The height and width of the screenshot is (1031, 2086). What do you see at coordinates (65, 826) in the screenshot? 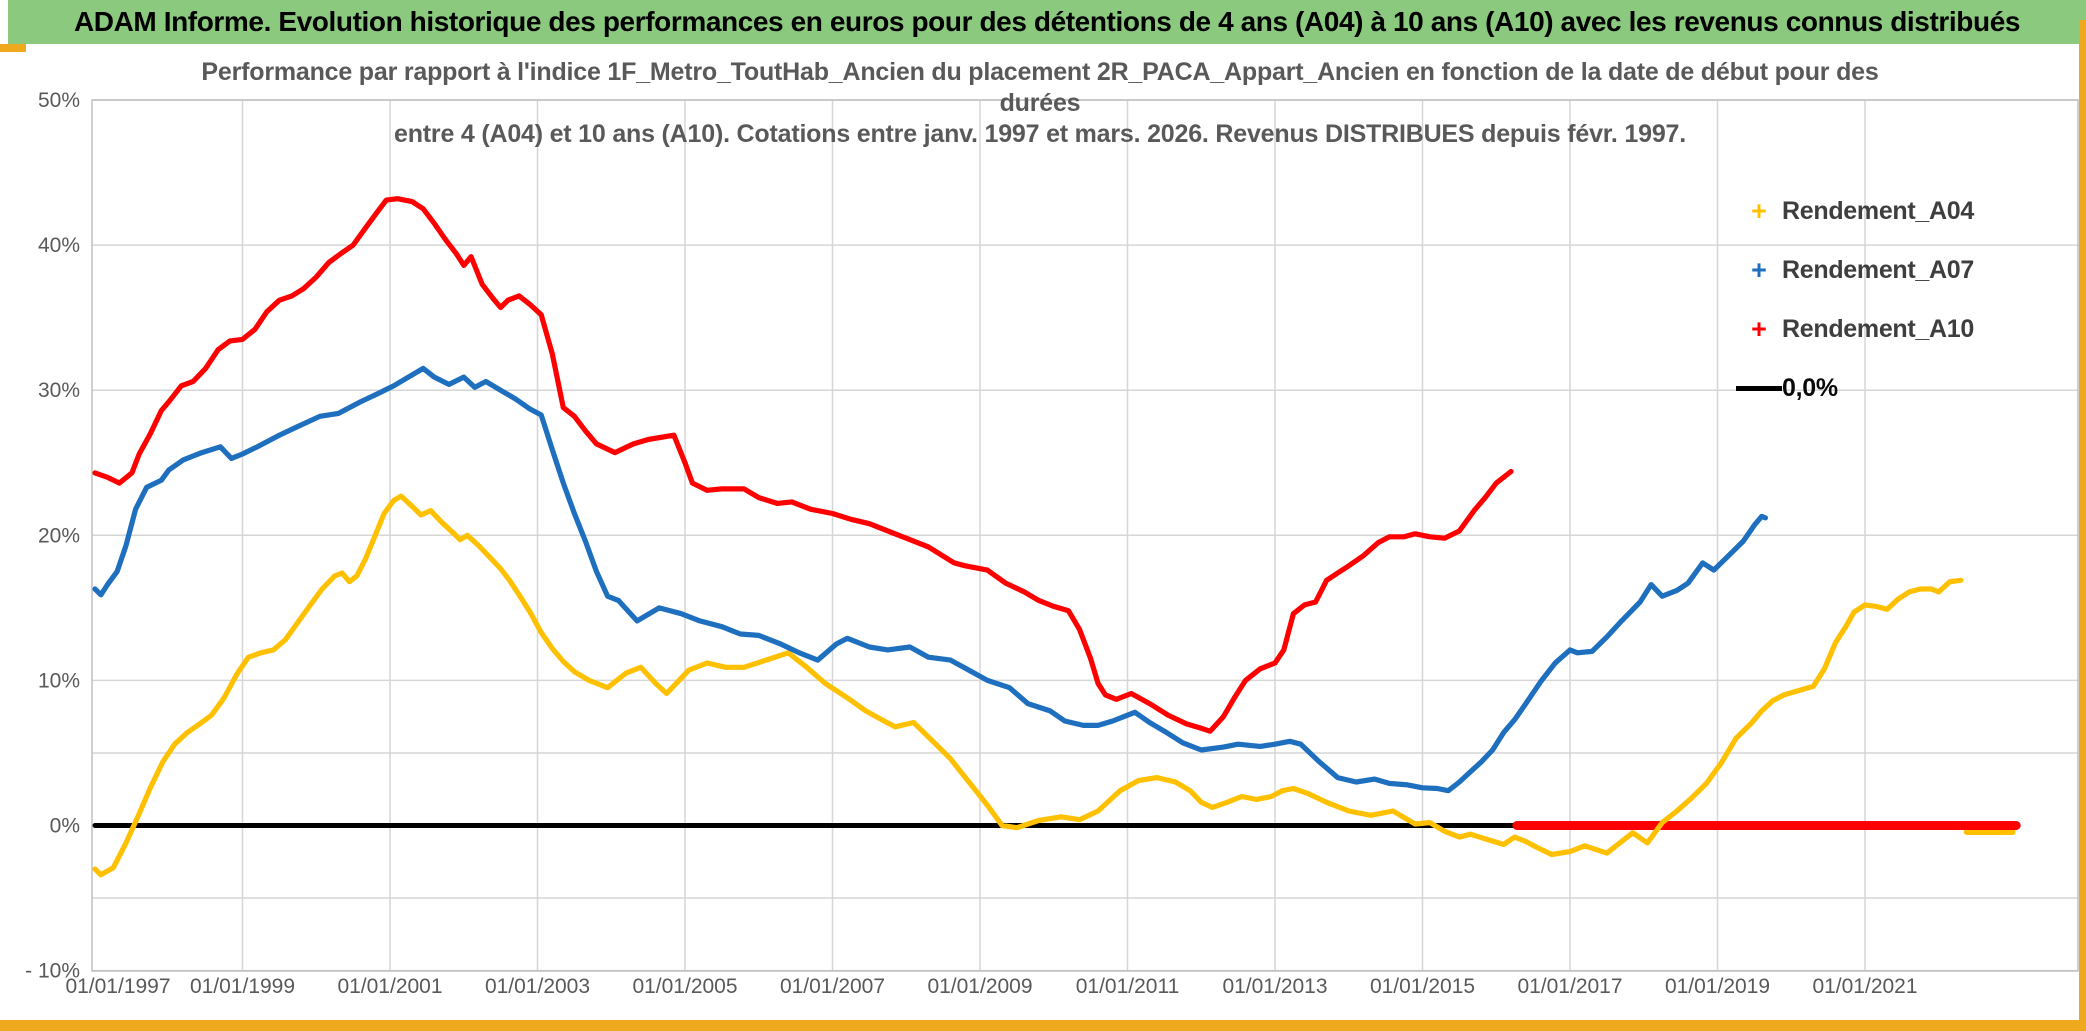
I see `y-tick-label-0: 0%` at bounding box center [65, 826].